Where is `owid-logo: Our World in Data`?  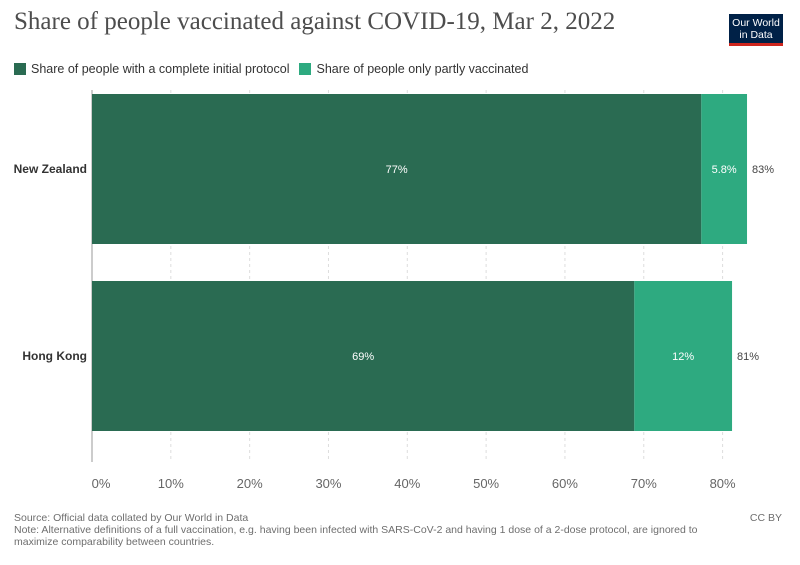 owid-logo: Our World in Data is located at coordinates (756, 30).